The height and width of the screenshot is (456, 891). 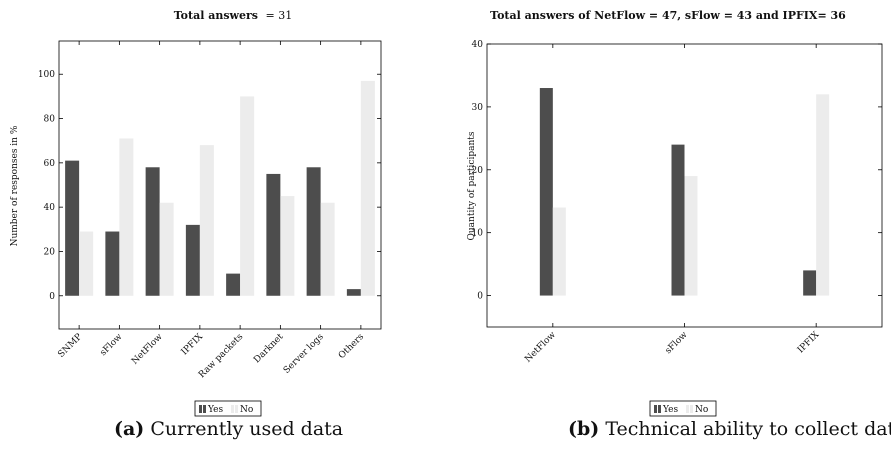 I want to click on chart-a-ytick-label: 100, so click(x=46, y=75).